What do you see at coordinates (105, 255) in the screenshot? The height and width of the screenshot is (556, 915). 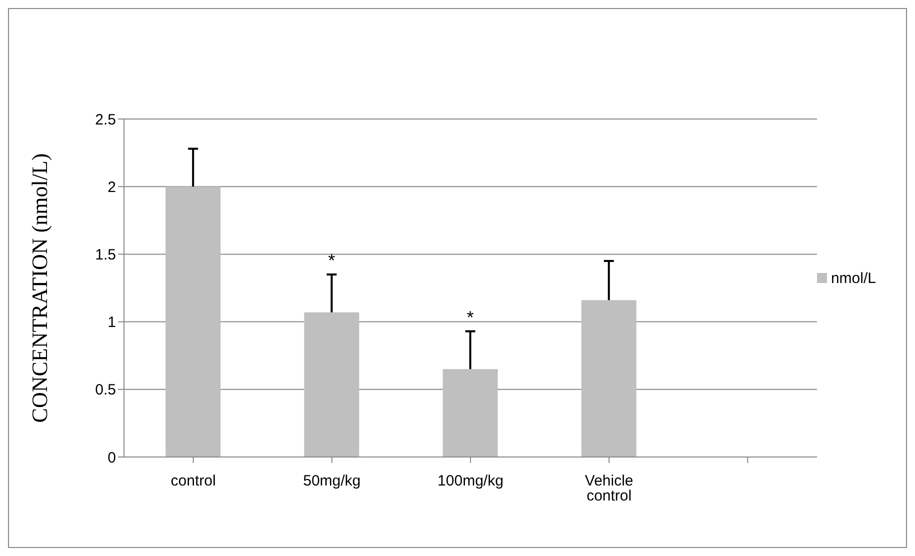 I see `y-tick-label: 1.5` at bounding box center [105, 255].